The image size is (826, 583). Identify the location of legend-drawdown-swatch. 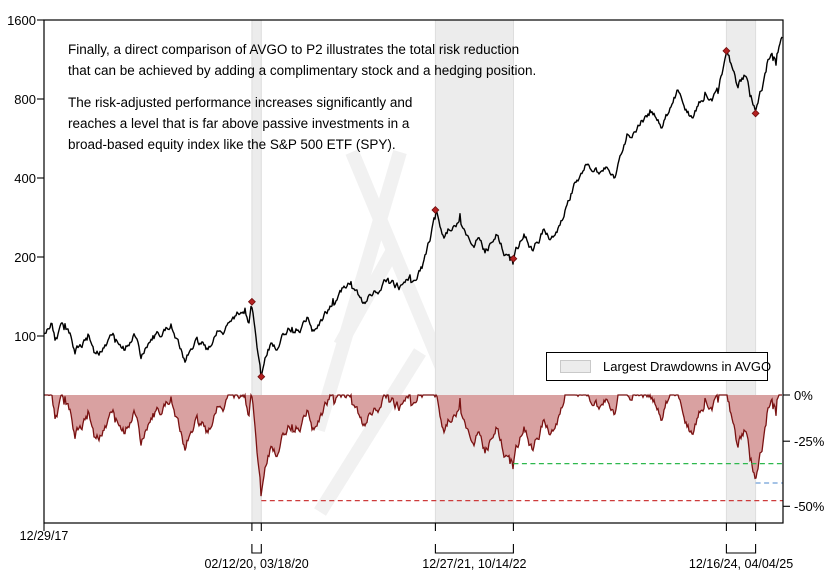
(575, 366).